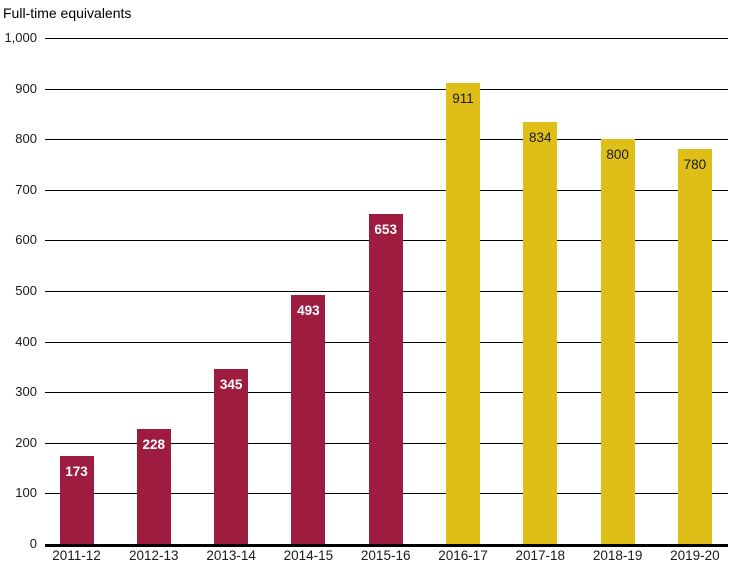 The width and height of the screenshot is (732, 569). Describe the element at coordinates (385, 379) in the screenshot. I see `bar-2015-16: 653` at that location.